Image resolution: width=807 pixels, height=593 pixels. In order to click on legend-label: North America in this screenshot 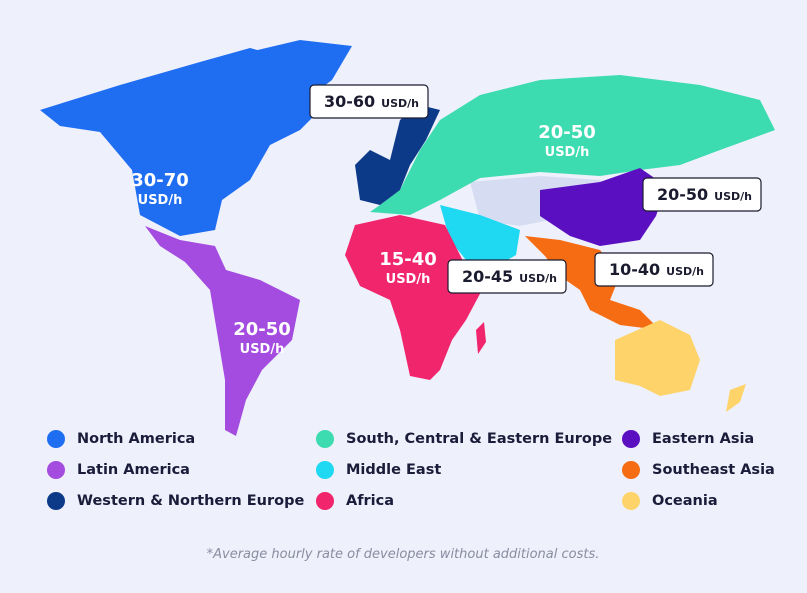, I will do `click(136, 439)`.